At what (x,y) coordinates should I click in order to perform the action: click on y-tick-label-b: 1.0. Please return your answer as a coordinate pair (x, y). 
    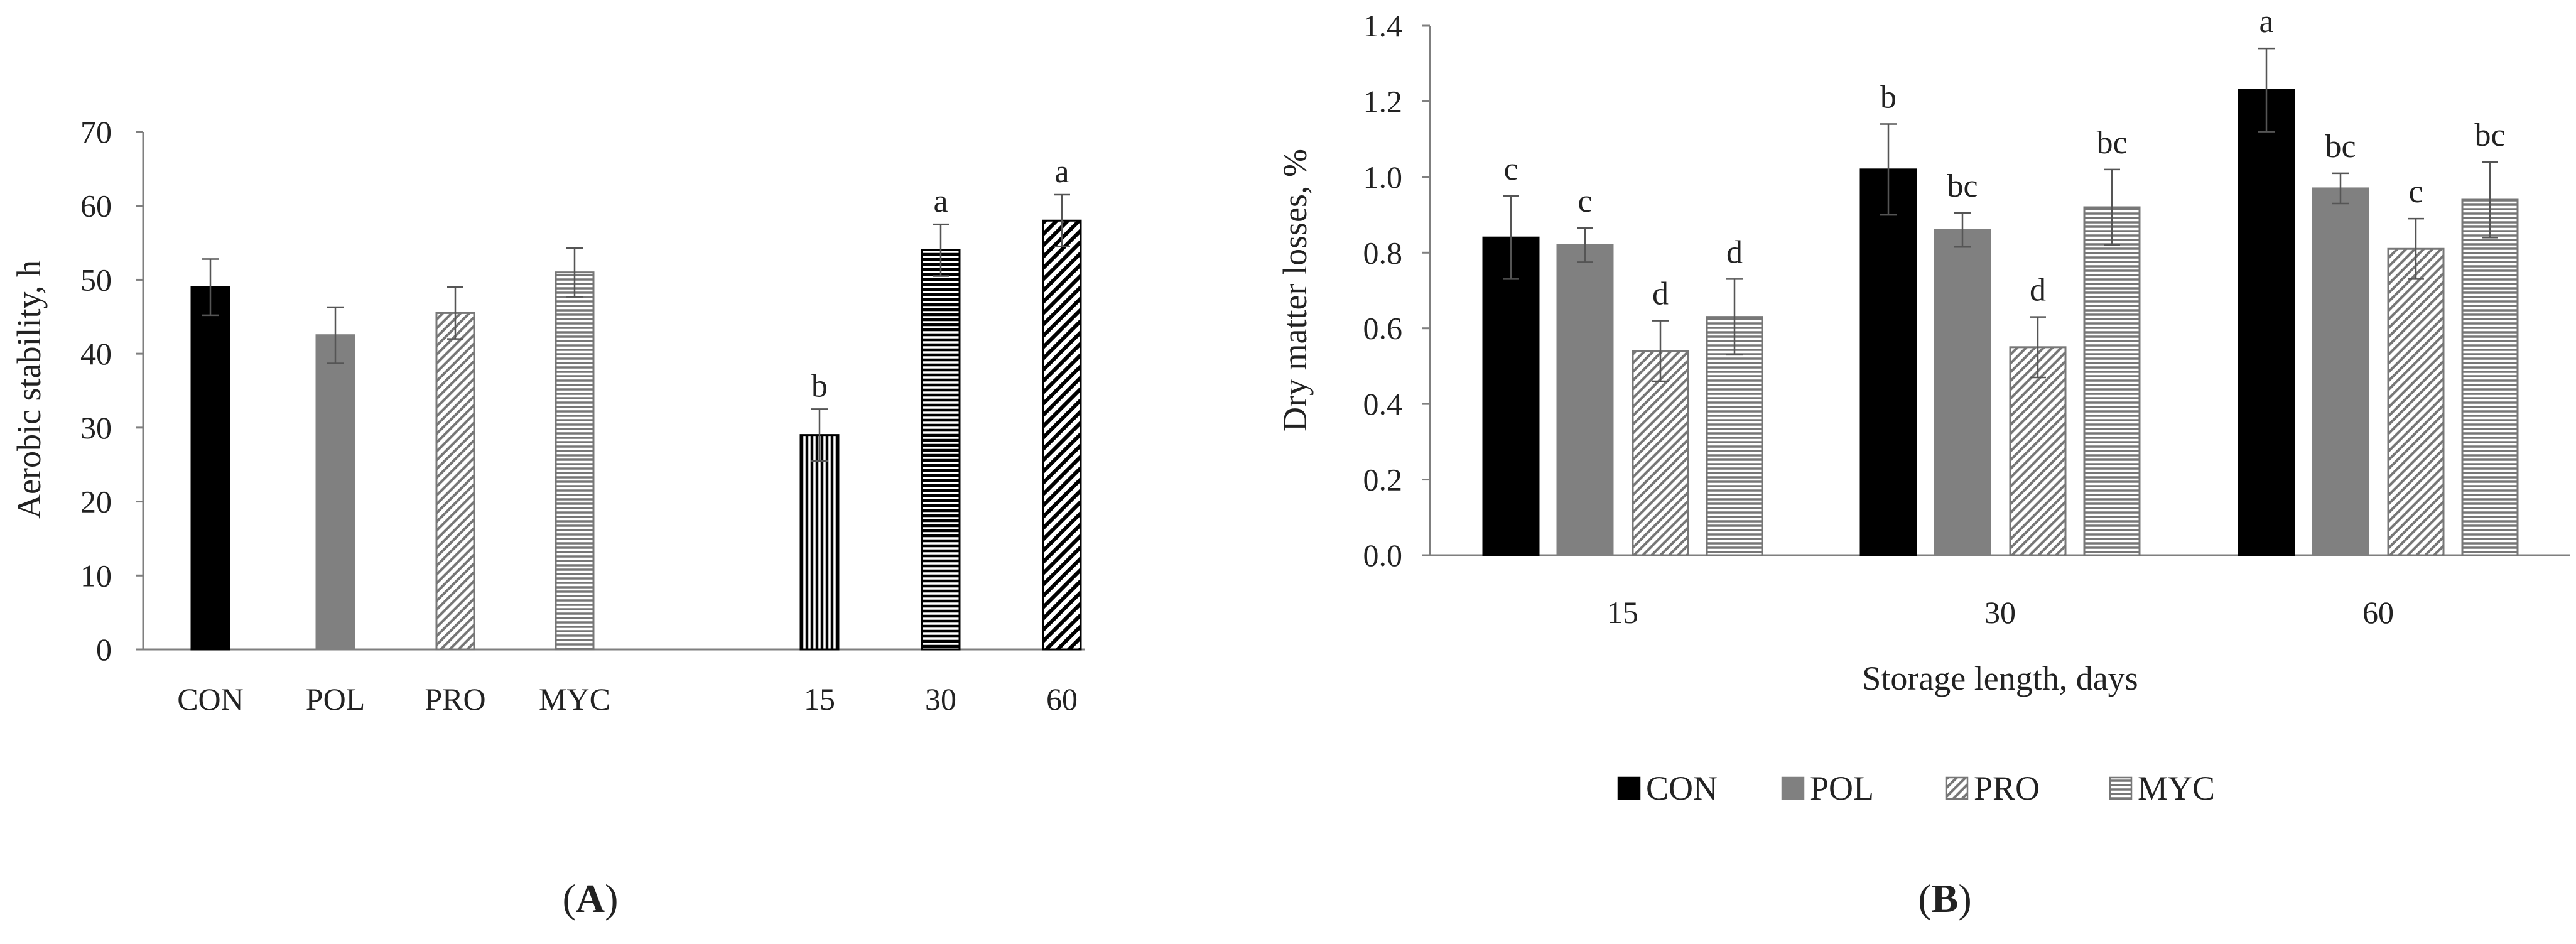
    Looking at the image, I should click on (1383, 177).